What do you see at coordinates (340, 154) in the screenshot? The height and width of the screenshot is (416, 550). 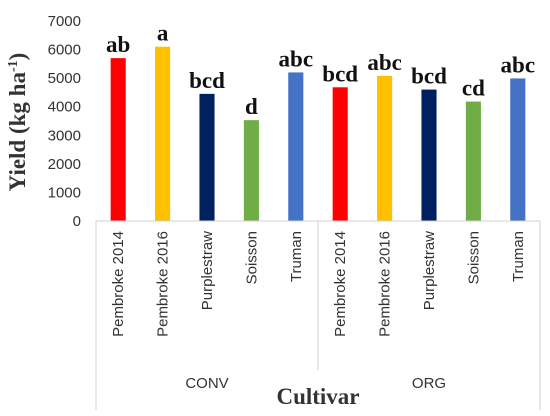 I see `bar-org-pembroke-2014` at bounding box center [340, 154].